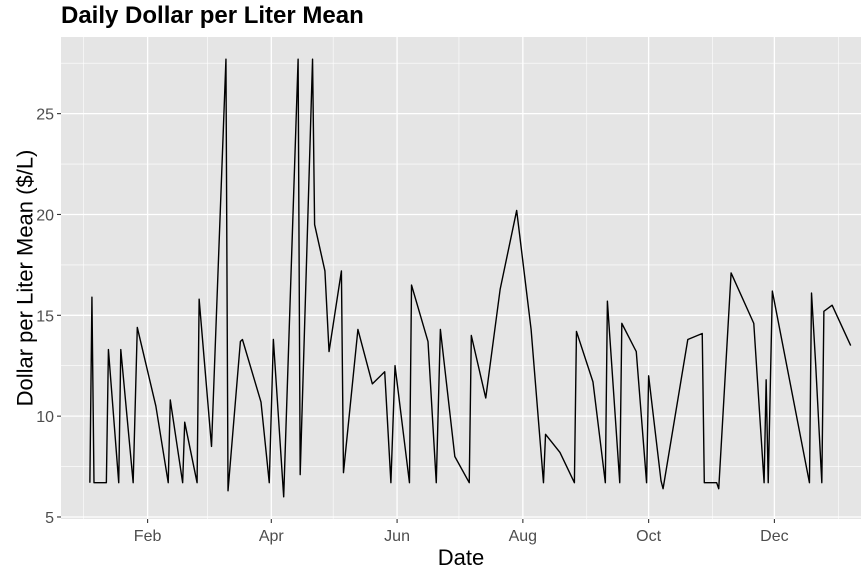 The image size is (868, 575). What do you see at coordinates (523, 536) in the screenshot?
I see `x-tick-label: Aug` at bounding box center [523, 536].